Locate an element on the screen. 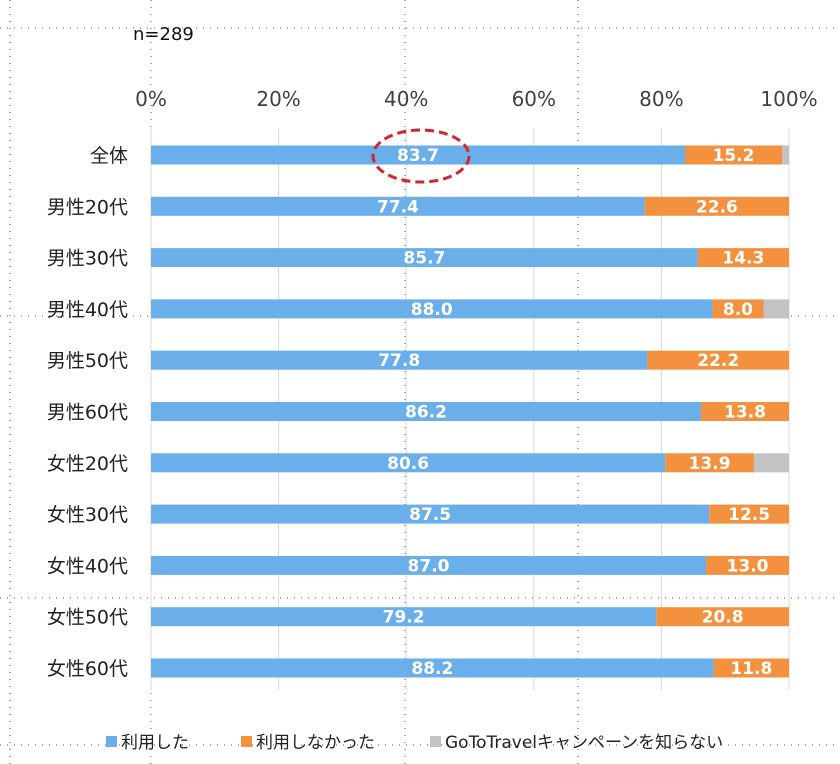 The width and height of the screenshot is (840, 764). category-label: 男性50代 is located at coordinates (87, 361).